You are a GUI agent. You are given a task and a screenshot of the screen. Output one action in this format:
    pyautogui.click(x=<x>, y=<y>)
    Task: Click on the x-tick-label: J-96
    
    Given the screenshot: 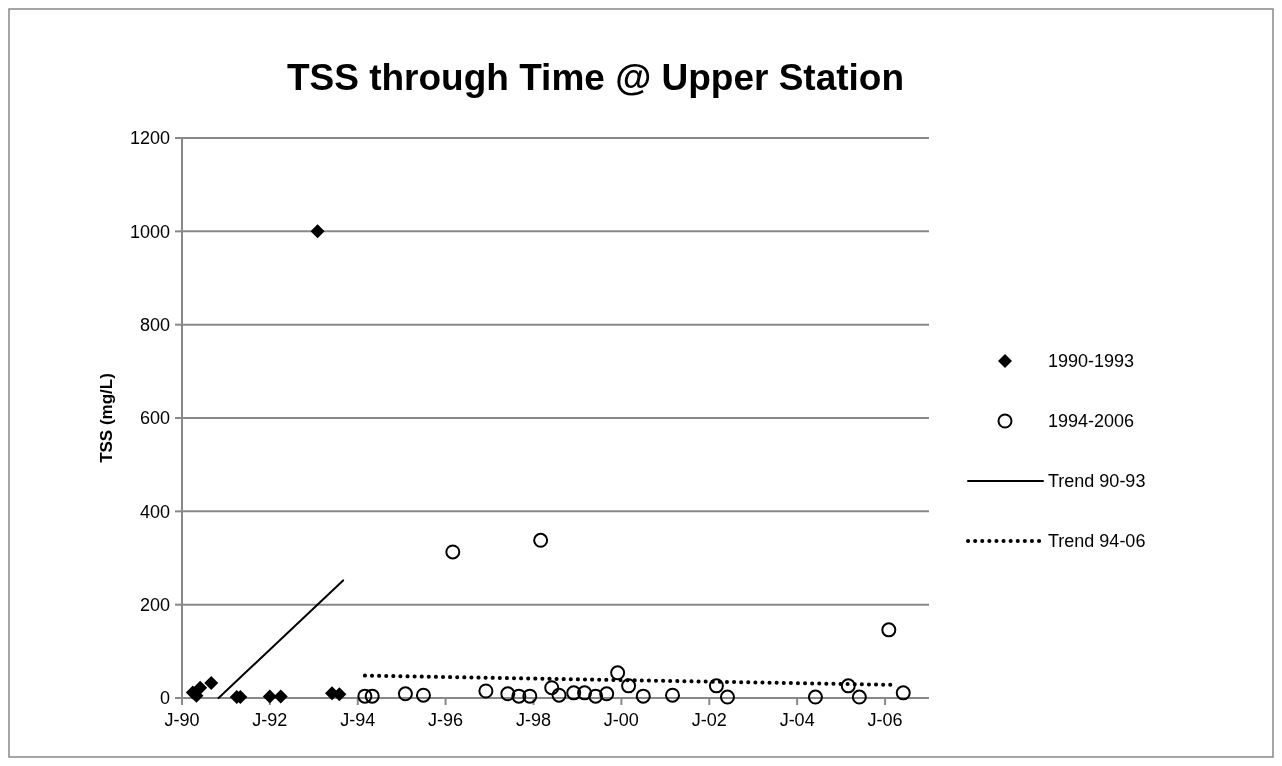 What is the action you would take?
    pyautogui.click(x=446, y=720)
    